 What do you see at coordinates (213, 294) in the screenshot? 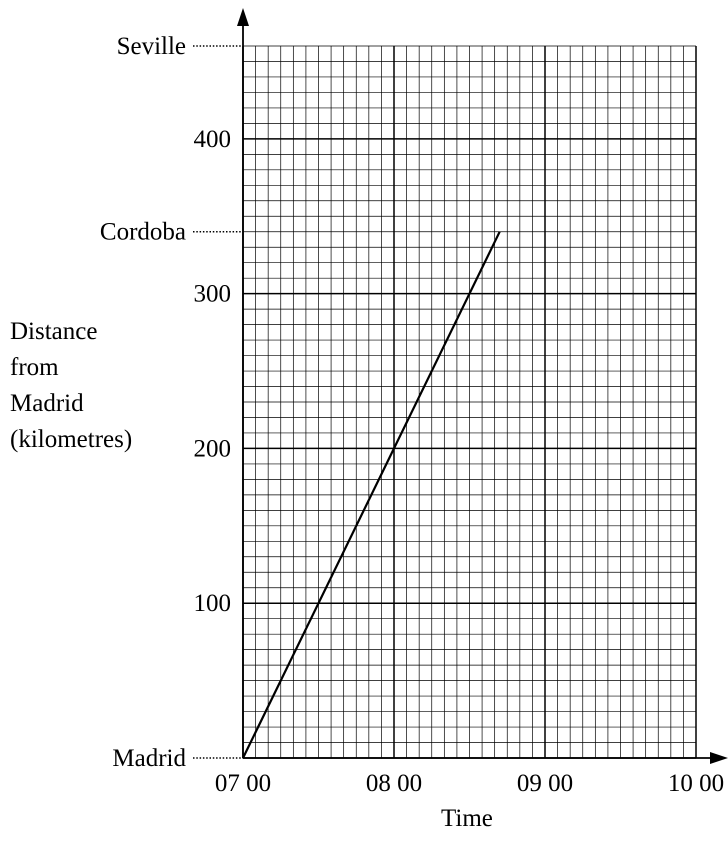
I see `y-tick-label: 300` at bounding box center [213, 294].